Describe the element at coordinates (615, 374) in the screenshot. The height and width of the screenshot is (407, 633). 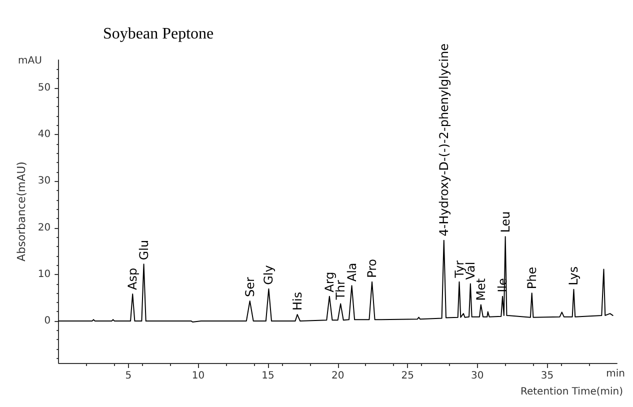
I see `text: min` at that location.